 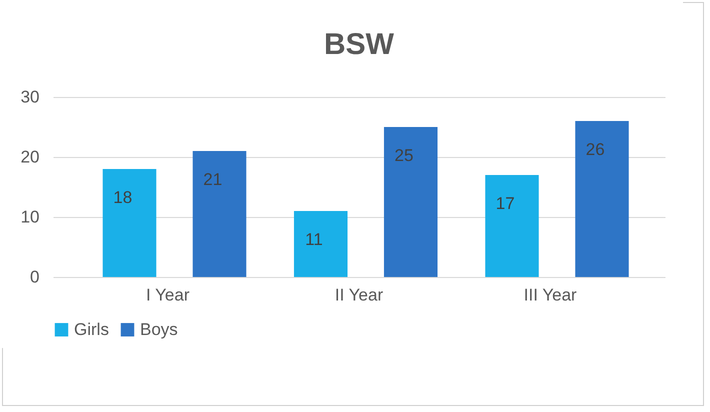 What do you see at coordinates (212, 179) in the screenshot?
I see `data-label: 21` at bounding box center [212, 179].